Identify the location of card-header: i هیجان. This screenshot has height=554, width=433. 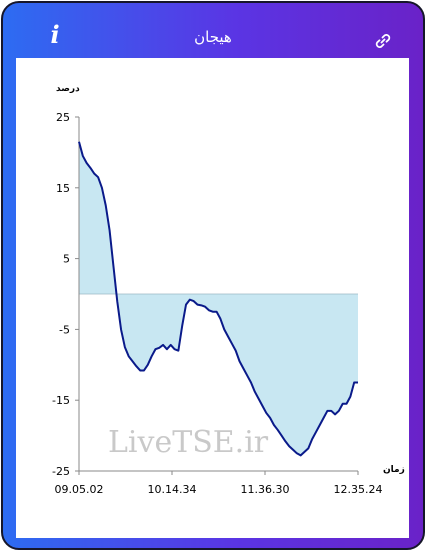
(213, 31).